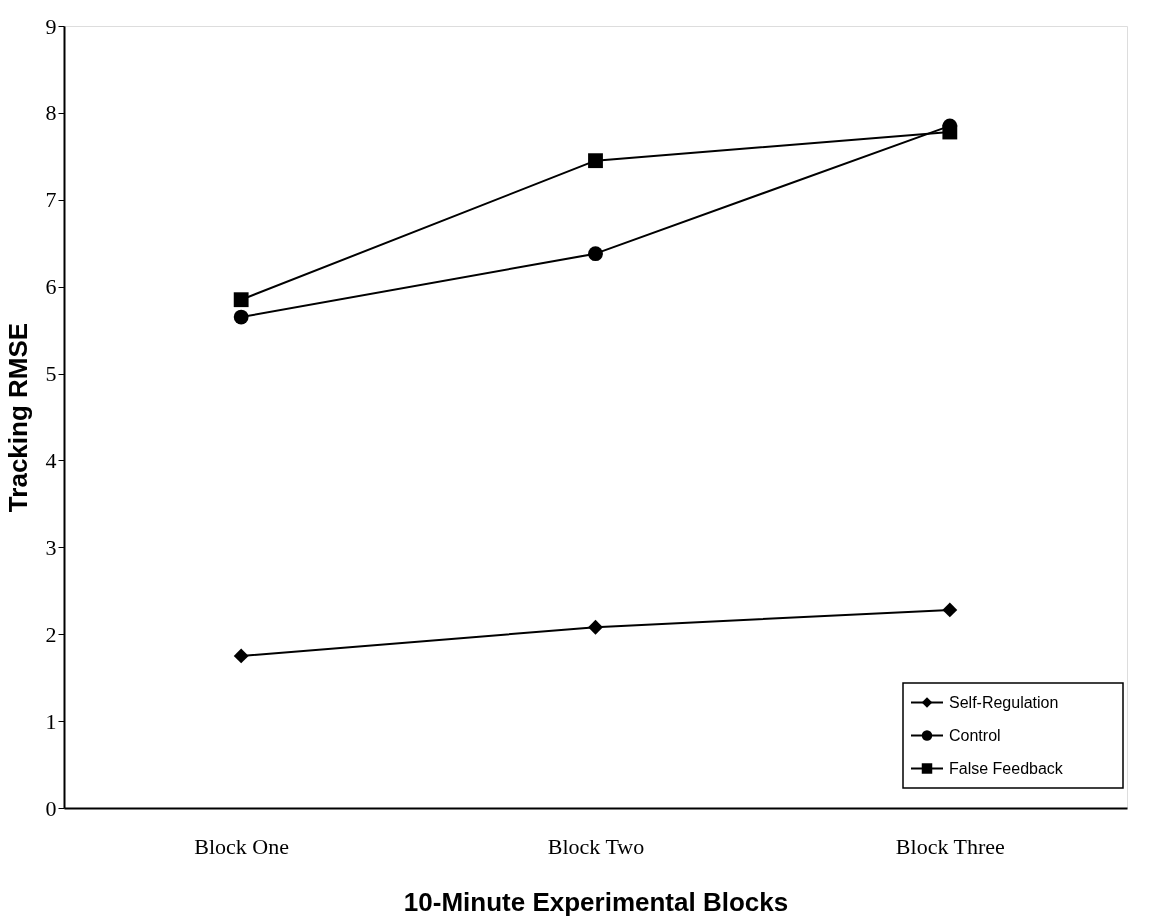 Image resolution: width=1172 pixels, height=924 pixels. What do you see at coordinates (596, 901) in the screenshot?
I see `x-axis-title: 10-Minute Experimental Blocks` at bounding box center [596, 901].